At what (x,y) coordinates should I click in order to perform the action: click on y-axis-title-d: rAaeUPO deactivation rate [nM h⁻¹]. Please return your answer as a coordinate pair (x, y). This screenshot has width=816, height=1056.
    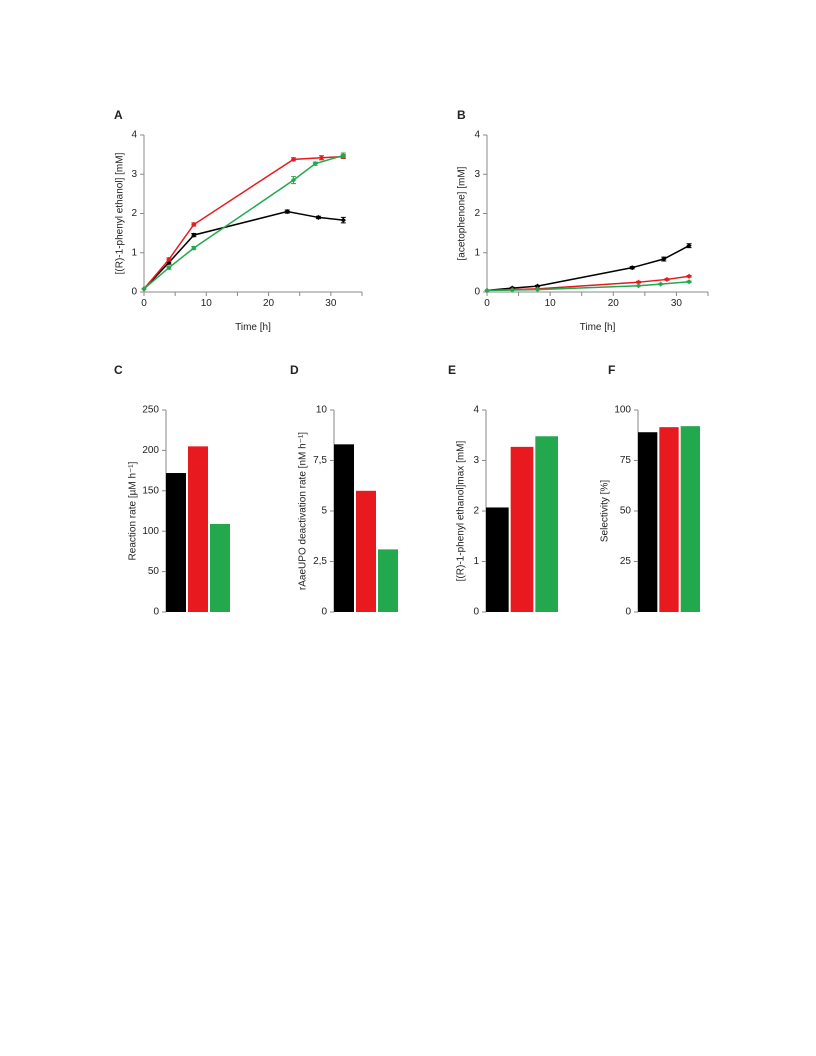
    Looking at the image, I should click on (303, 511).